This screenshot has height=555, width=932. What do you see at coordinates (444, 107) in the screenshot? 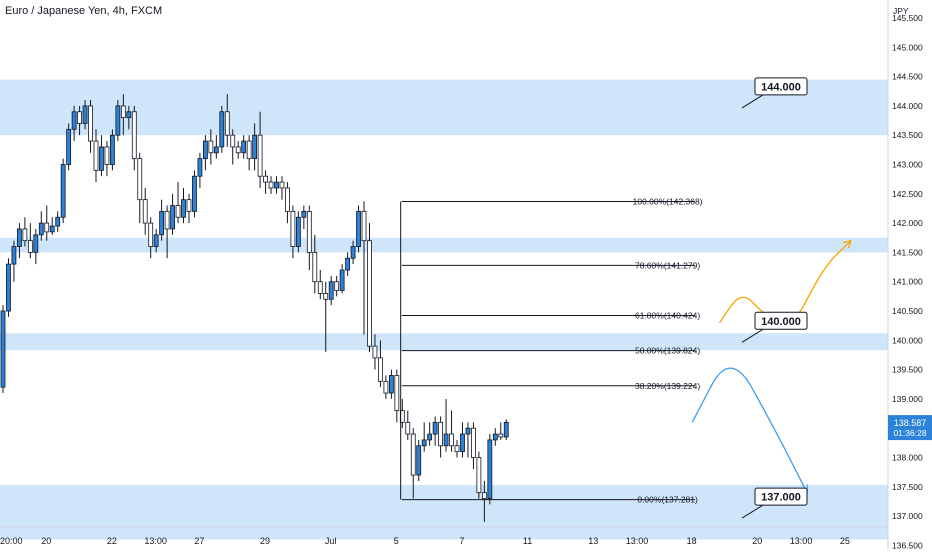
I see `zone-144.000` at bounding box center [444, 107].